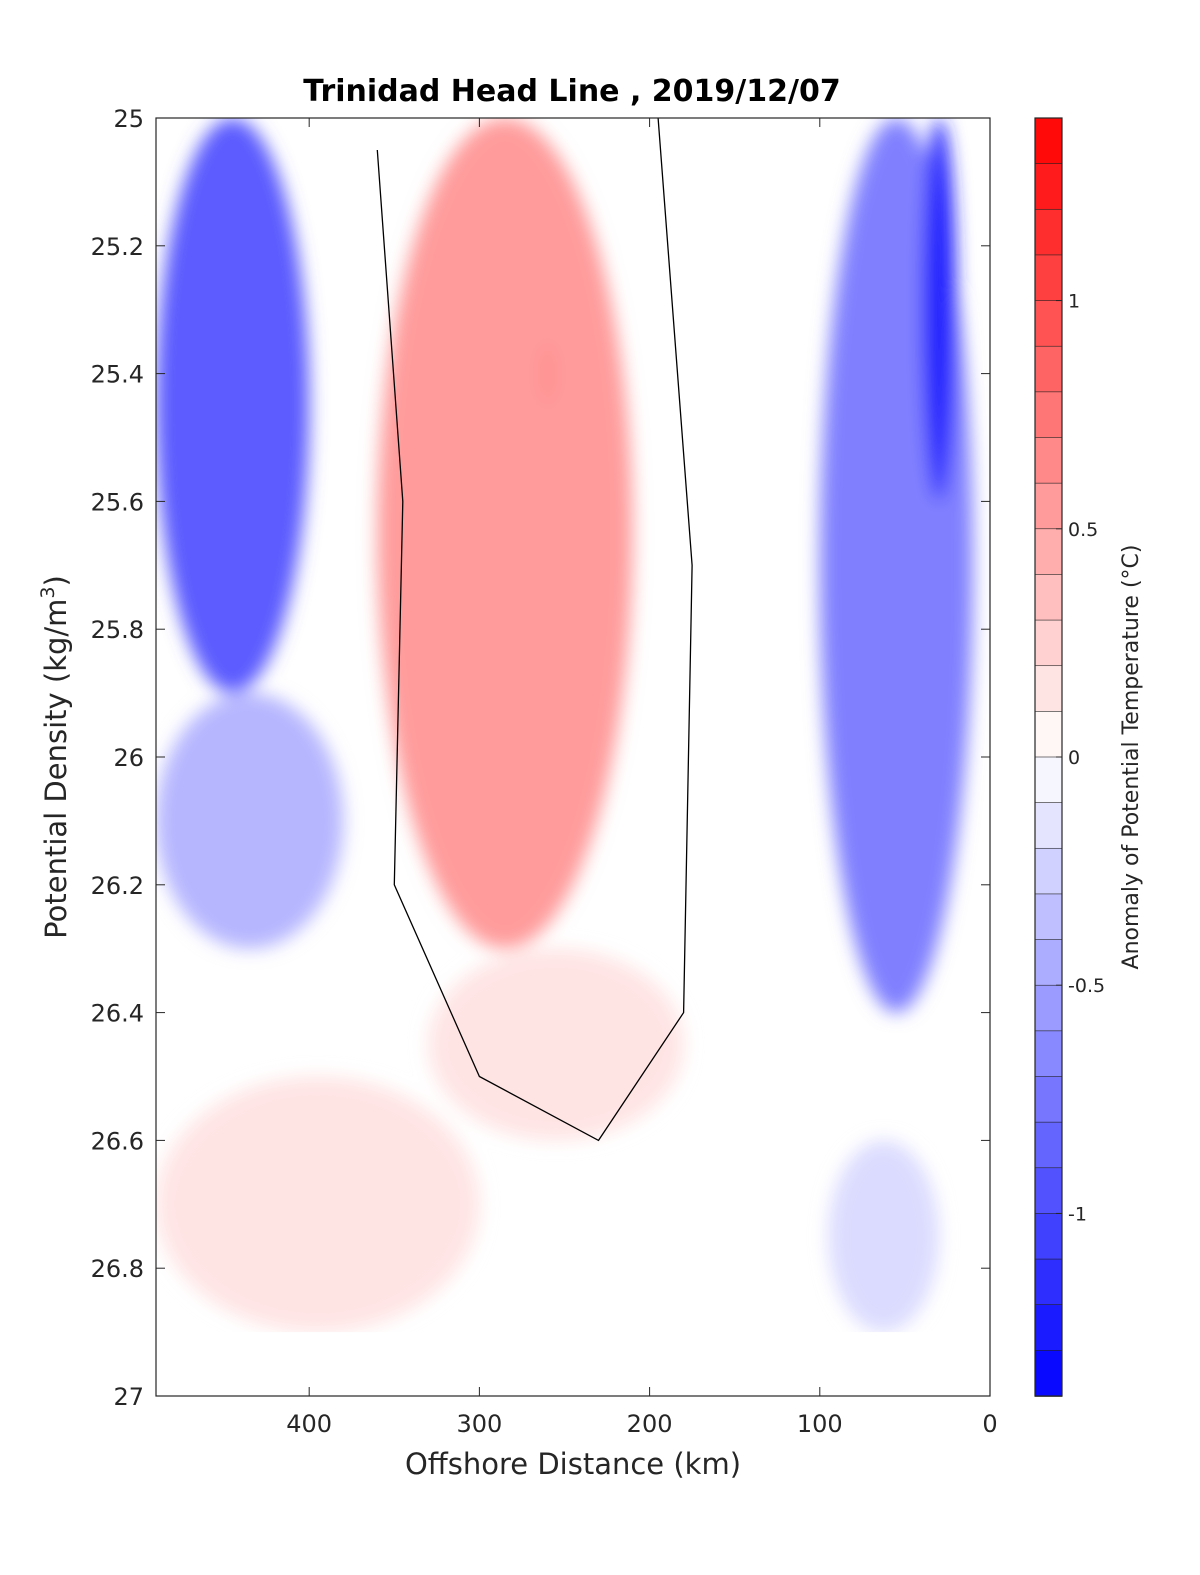  Describe the element at coordinates (117, 1269) in the screenshot. I see `y-tick-label: 26.8` at that location.